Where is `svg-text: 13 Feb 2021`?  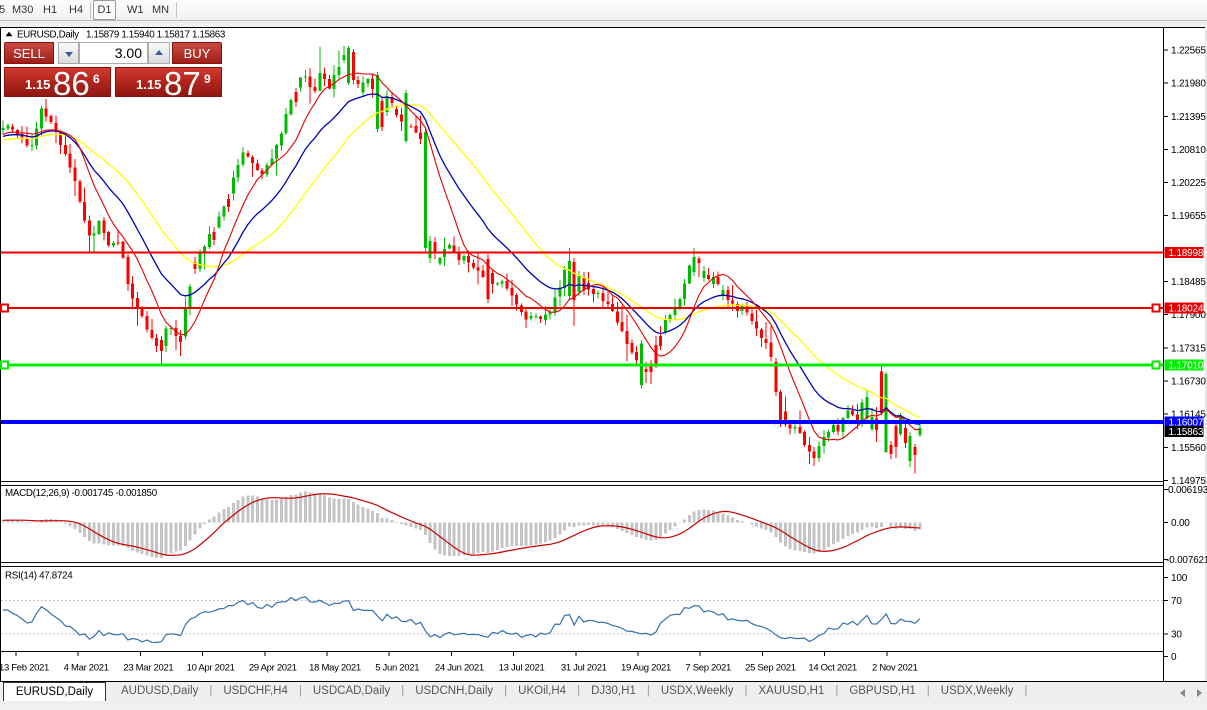 svg-text: 13 Feb 2021 is located at coordinates (24, 668).